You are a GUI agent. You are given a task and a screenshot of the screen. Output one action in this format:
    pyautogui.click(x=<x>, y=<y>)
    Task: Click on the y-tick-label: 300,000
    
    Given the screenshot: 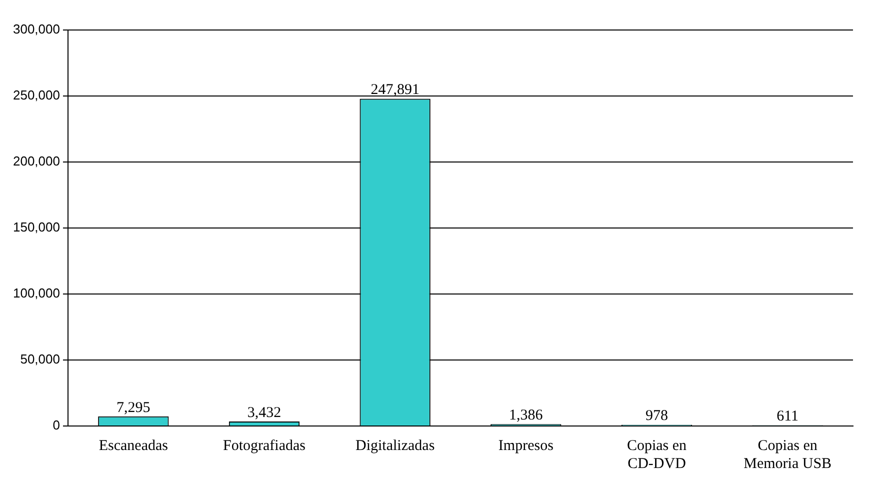 What is the action you would take?
    pyautogui.click(x=36, y=29)
    